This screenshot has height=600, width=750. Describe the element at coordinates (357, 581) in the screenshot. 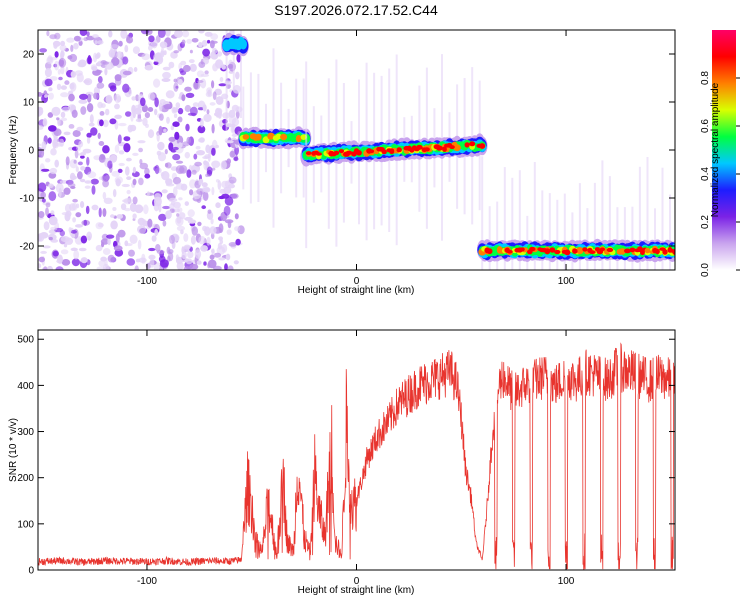

I see `x-tick-label: 0` at that location.